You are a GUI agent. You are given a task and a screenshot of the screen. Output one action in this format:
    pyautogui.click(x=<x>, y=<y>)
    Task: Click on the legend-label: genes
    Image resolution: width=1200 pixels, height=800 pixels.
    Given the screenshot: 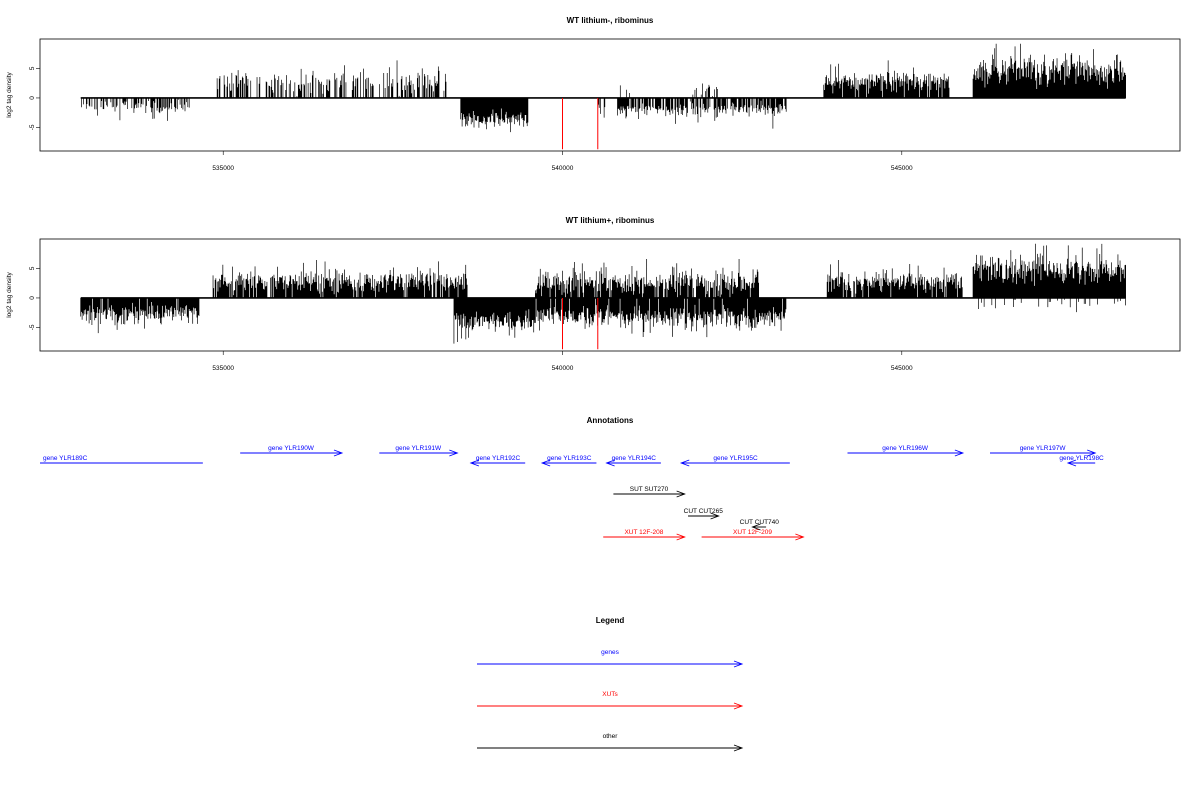 What is the action you would take?
    pyautogui.click(x=610, y=652)
    